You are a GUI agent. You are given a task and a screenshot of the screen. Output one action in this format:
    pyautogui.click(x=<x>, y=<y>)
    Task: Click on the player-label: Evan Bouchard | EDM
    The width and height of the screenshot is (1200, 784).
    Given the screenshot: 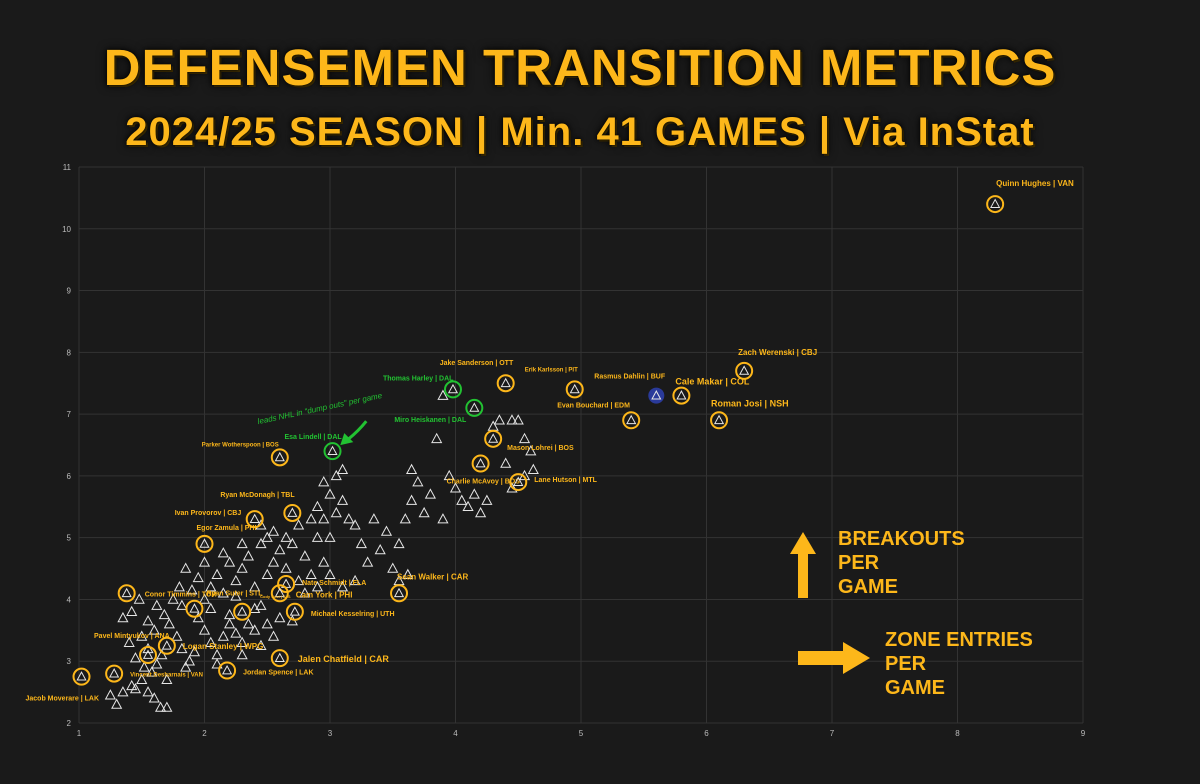 What is the action you would take?
    pyautogui.click(x=593, y=405)
    